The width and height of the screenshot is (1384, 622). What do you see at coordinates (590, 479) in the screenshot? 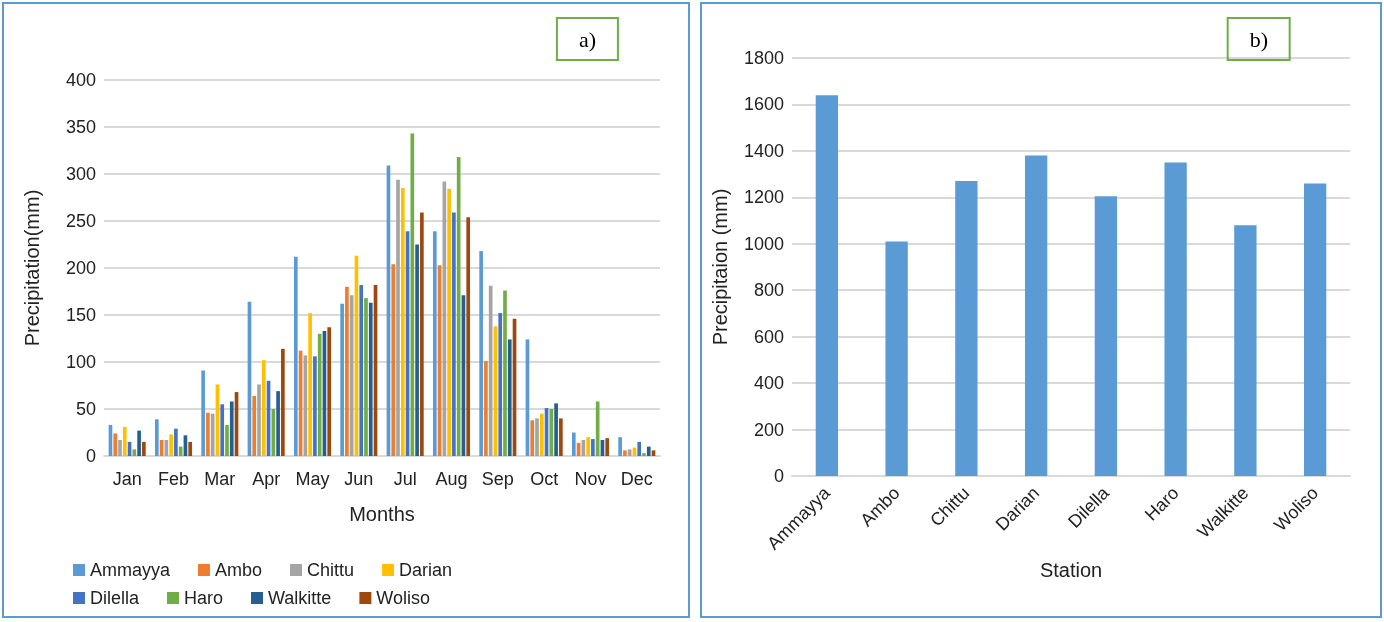
I see `x-tick-label: Nov` at bounding box center [590, 479].